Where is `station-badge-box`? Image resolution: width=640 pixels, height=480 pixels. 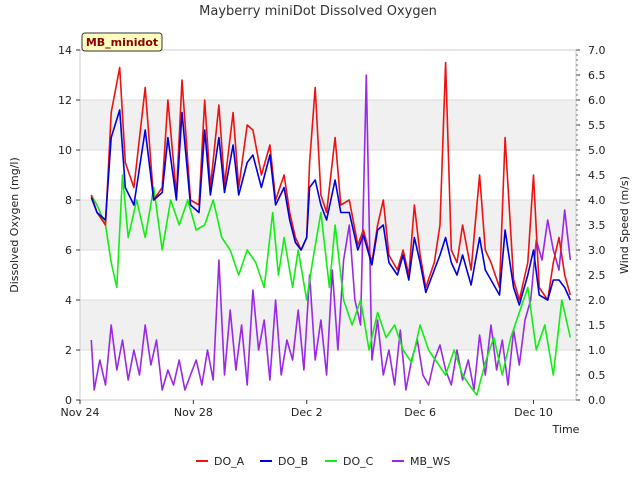
station-badge-box is located at coordinates (122, 42).